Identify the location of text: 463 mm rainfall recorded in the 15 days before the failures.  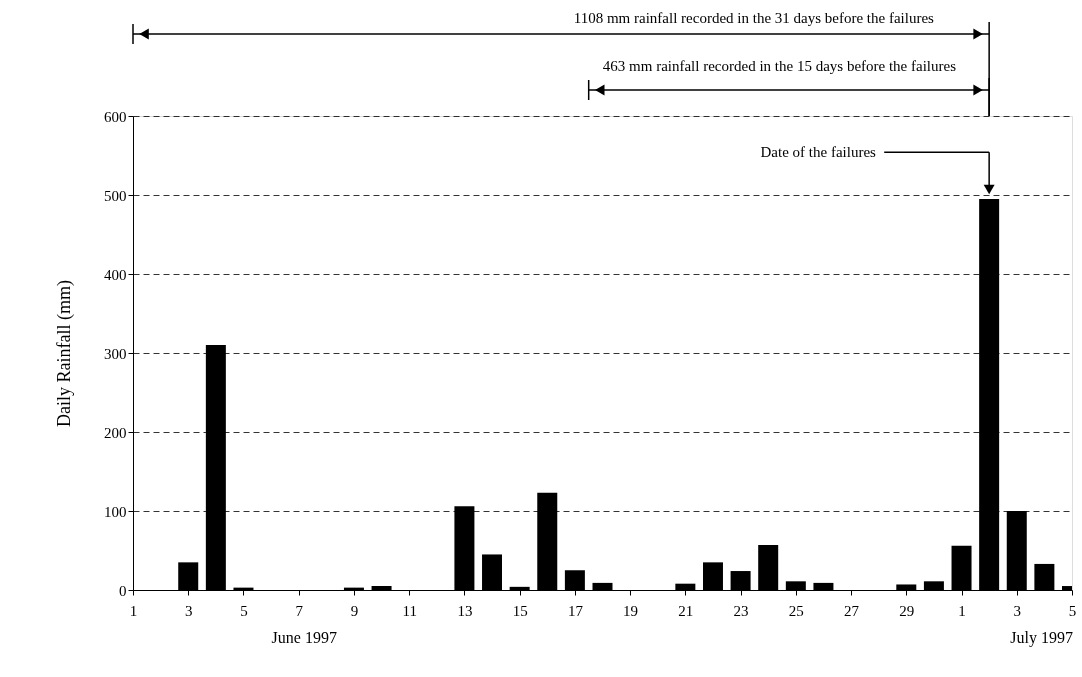
(779, 66).